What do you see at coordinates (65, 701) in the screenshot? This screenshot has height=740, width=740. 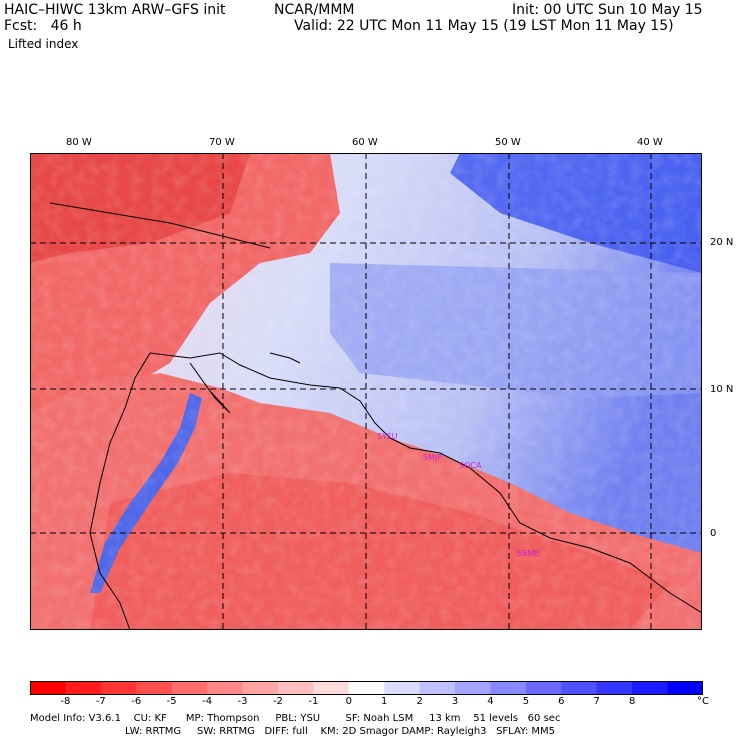 I see `colorbar-tick-label: -8` at bounding box center [65, 701].